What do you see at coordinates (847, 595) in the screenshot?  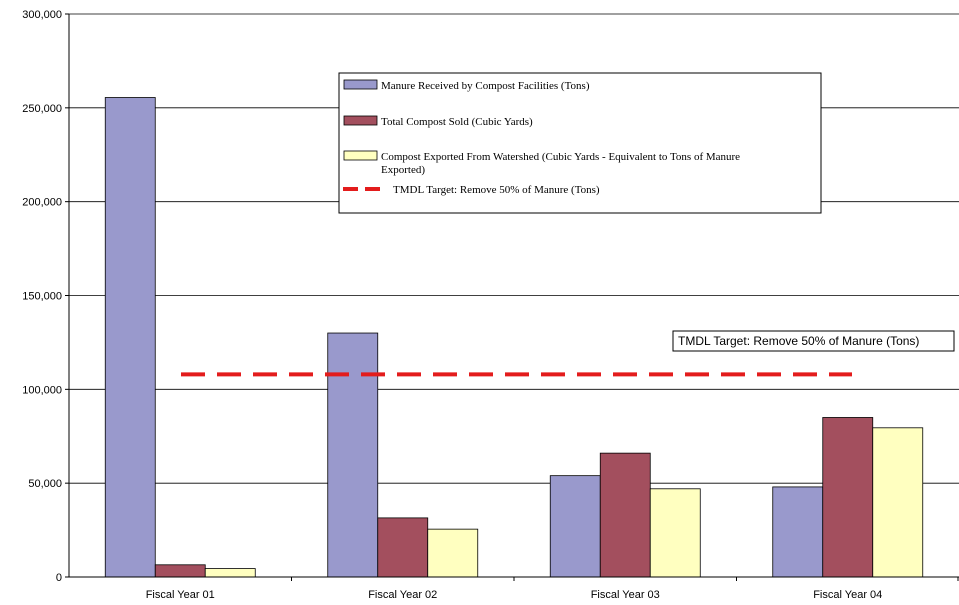 I see `x-tick-label: Fiscal Year 04` at bounding box center [847, 595].